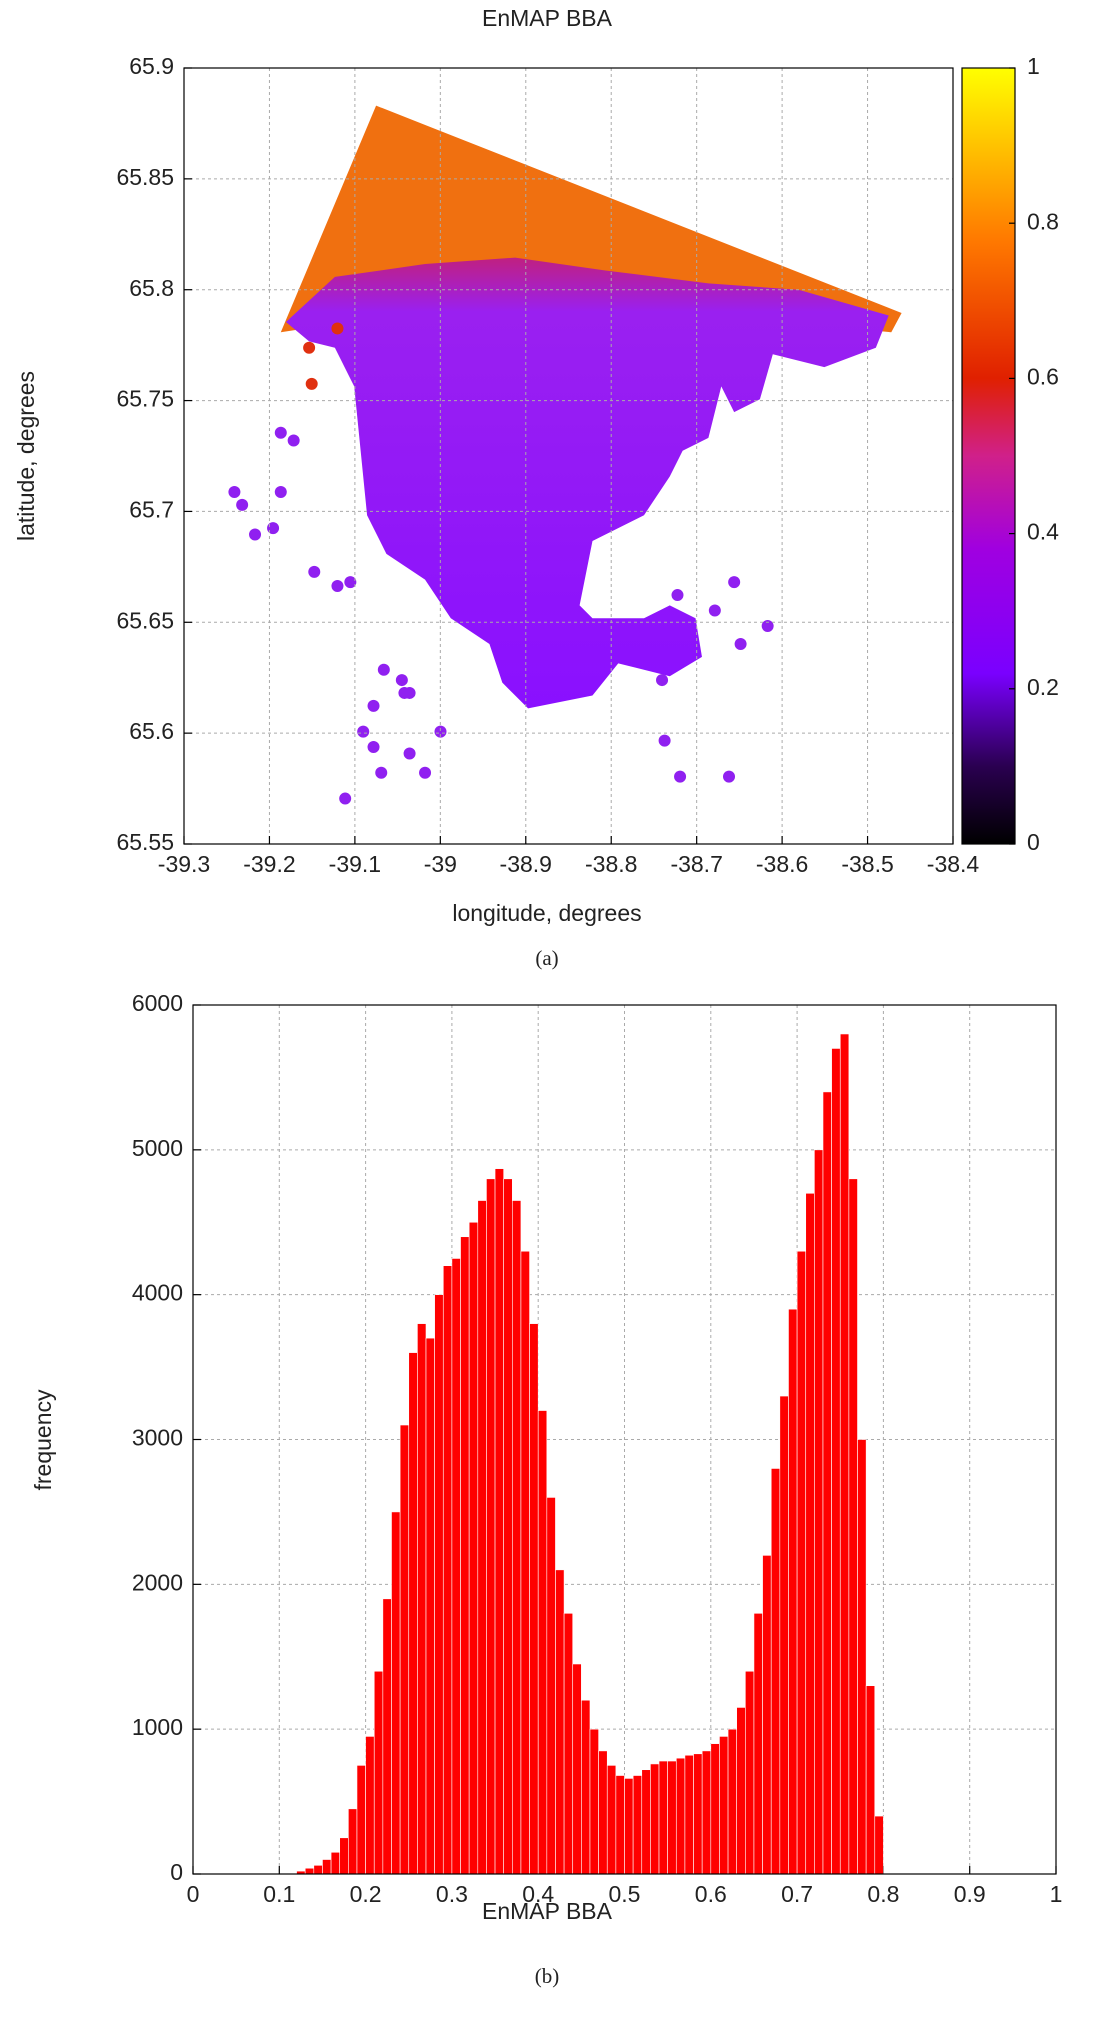  What do you see at coordinates (43, 1440) in the screenshot?
I see `y-axis-label: frequency` at bounding box center [43, 1440].